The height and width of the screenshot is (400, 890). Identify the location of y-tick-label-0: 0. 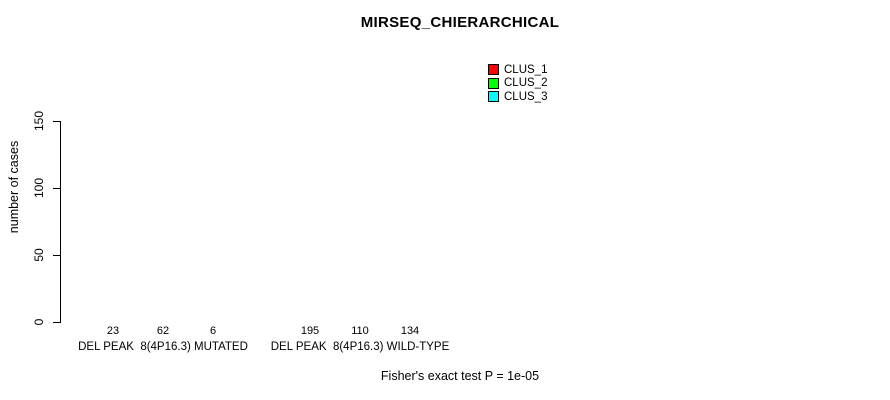
(39, 322).